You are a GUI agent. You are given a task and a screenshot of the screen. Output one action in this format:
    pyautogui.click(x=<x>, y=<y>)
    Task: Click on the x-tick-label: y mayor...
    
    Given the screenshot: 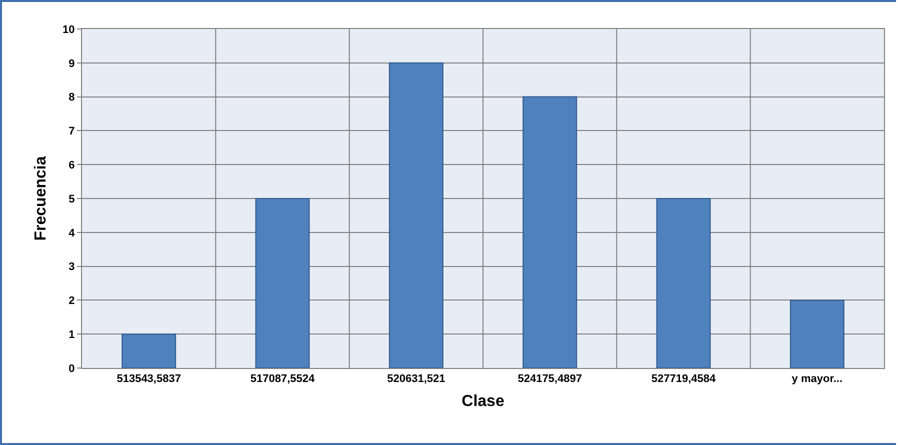 What is the action you would take?
    pyautogui.click(x=817, y=379)
    